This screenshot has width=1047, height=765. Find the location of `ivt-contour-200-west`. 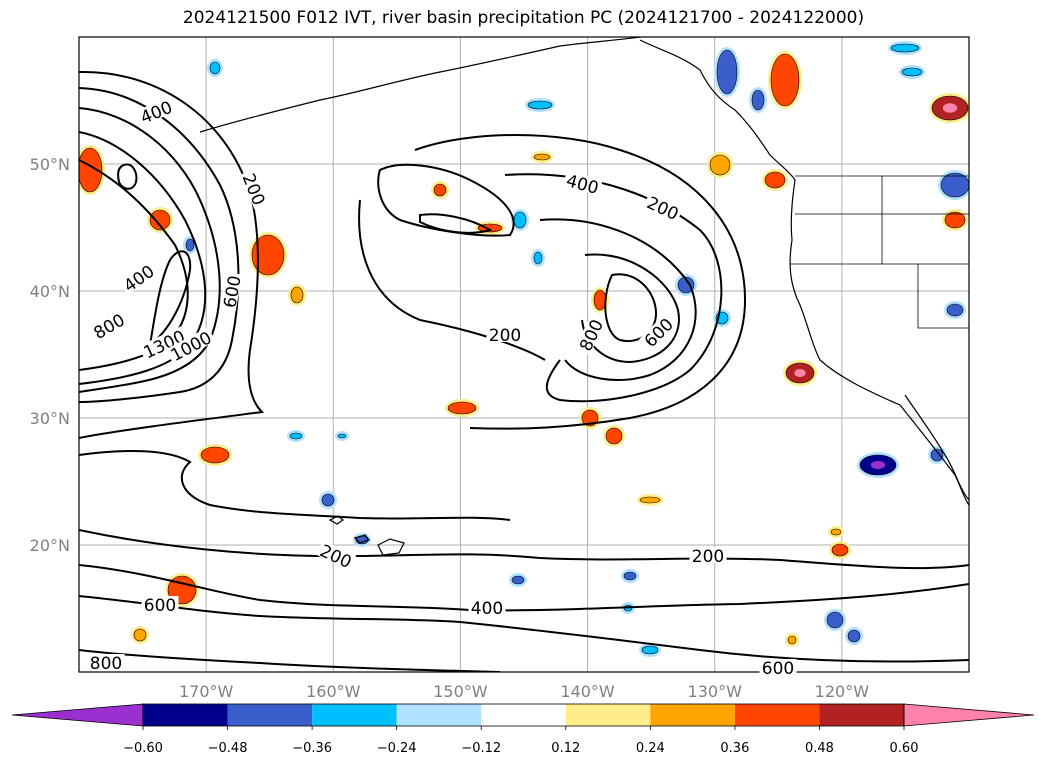

ivt-contour-200-west is located at coordinates (172, 254).